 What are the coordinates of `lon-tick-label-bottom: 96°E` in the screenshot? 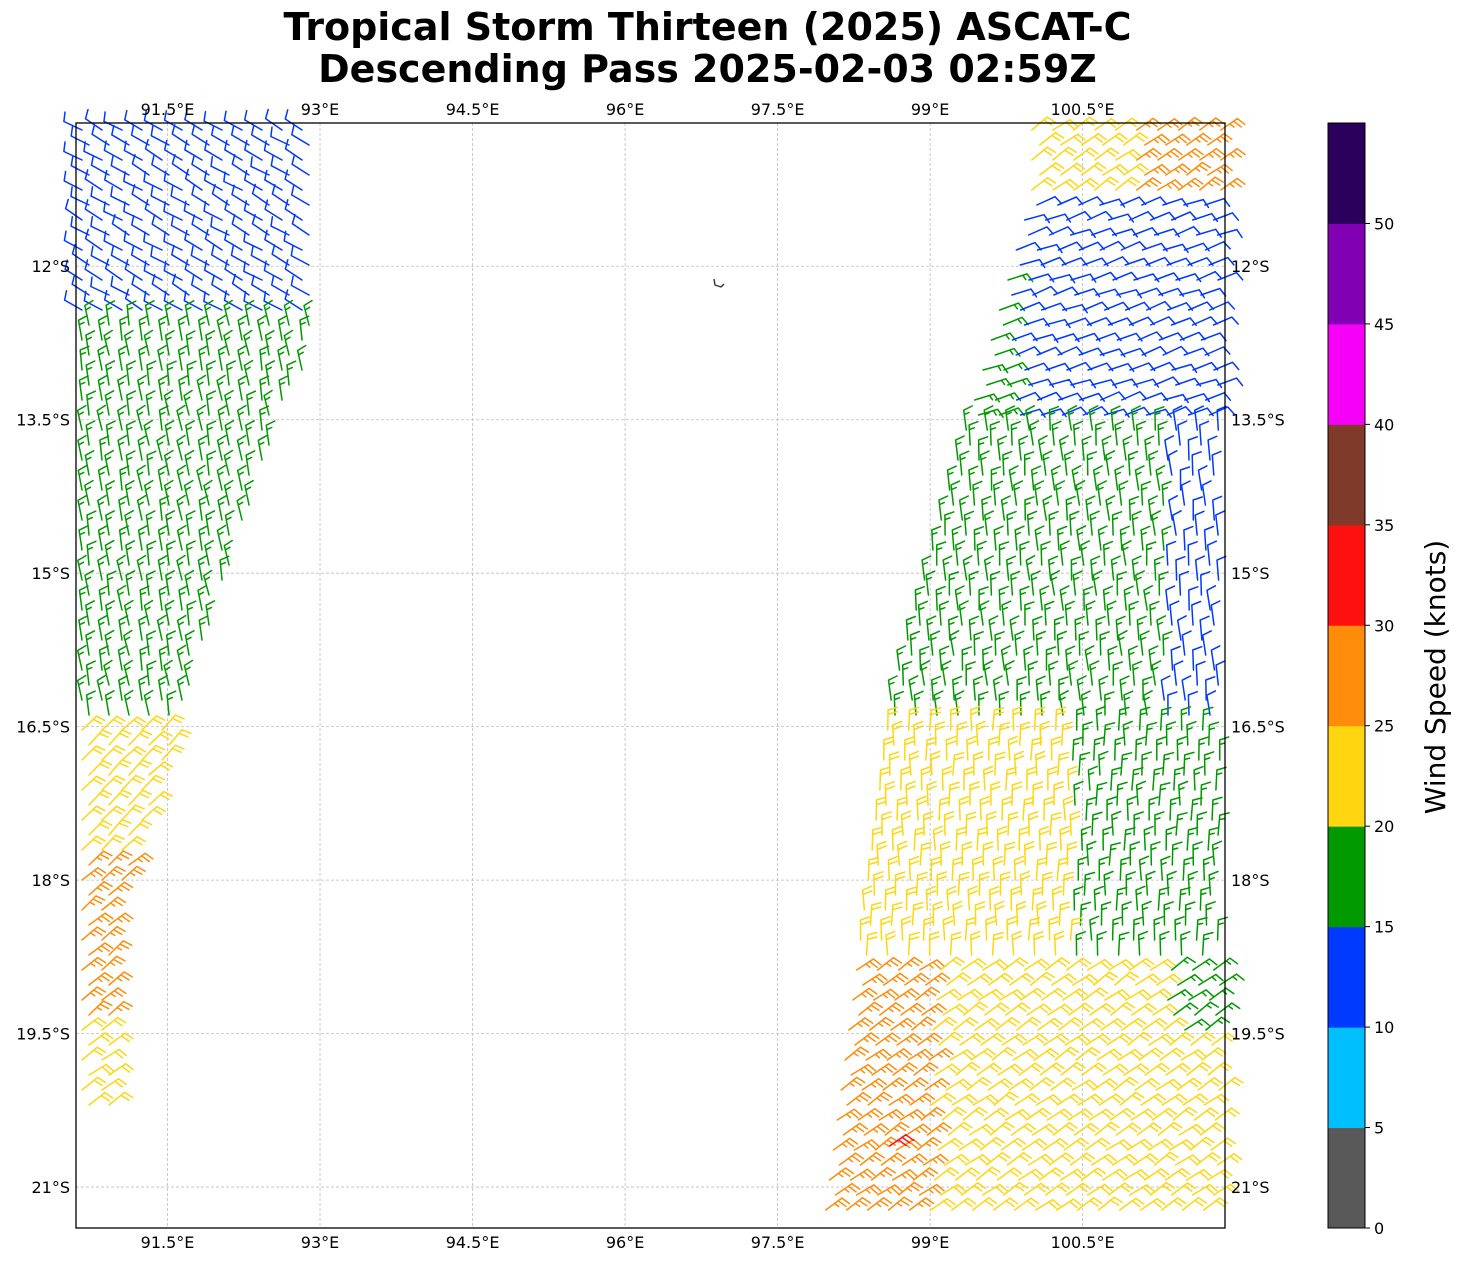 It's located at (625, 1242).